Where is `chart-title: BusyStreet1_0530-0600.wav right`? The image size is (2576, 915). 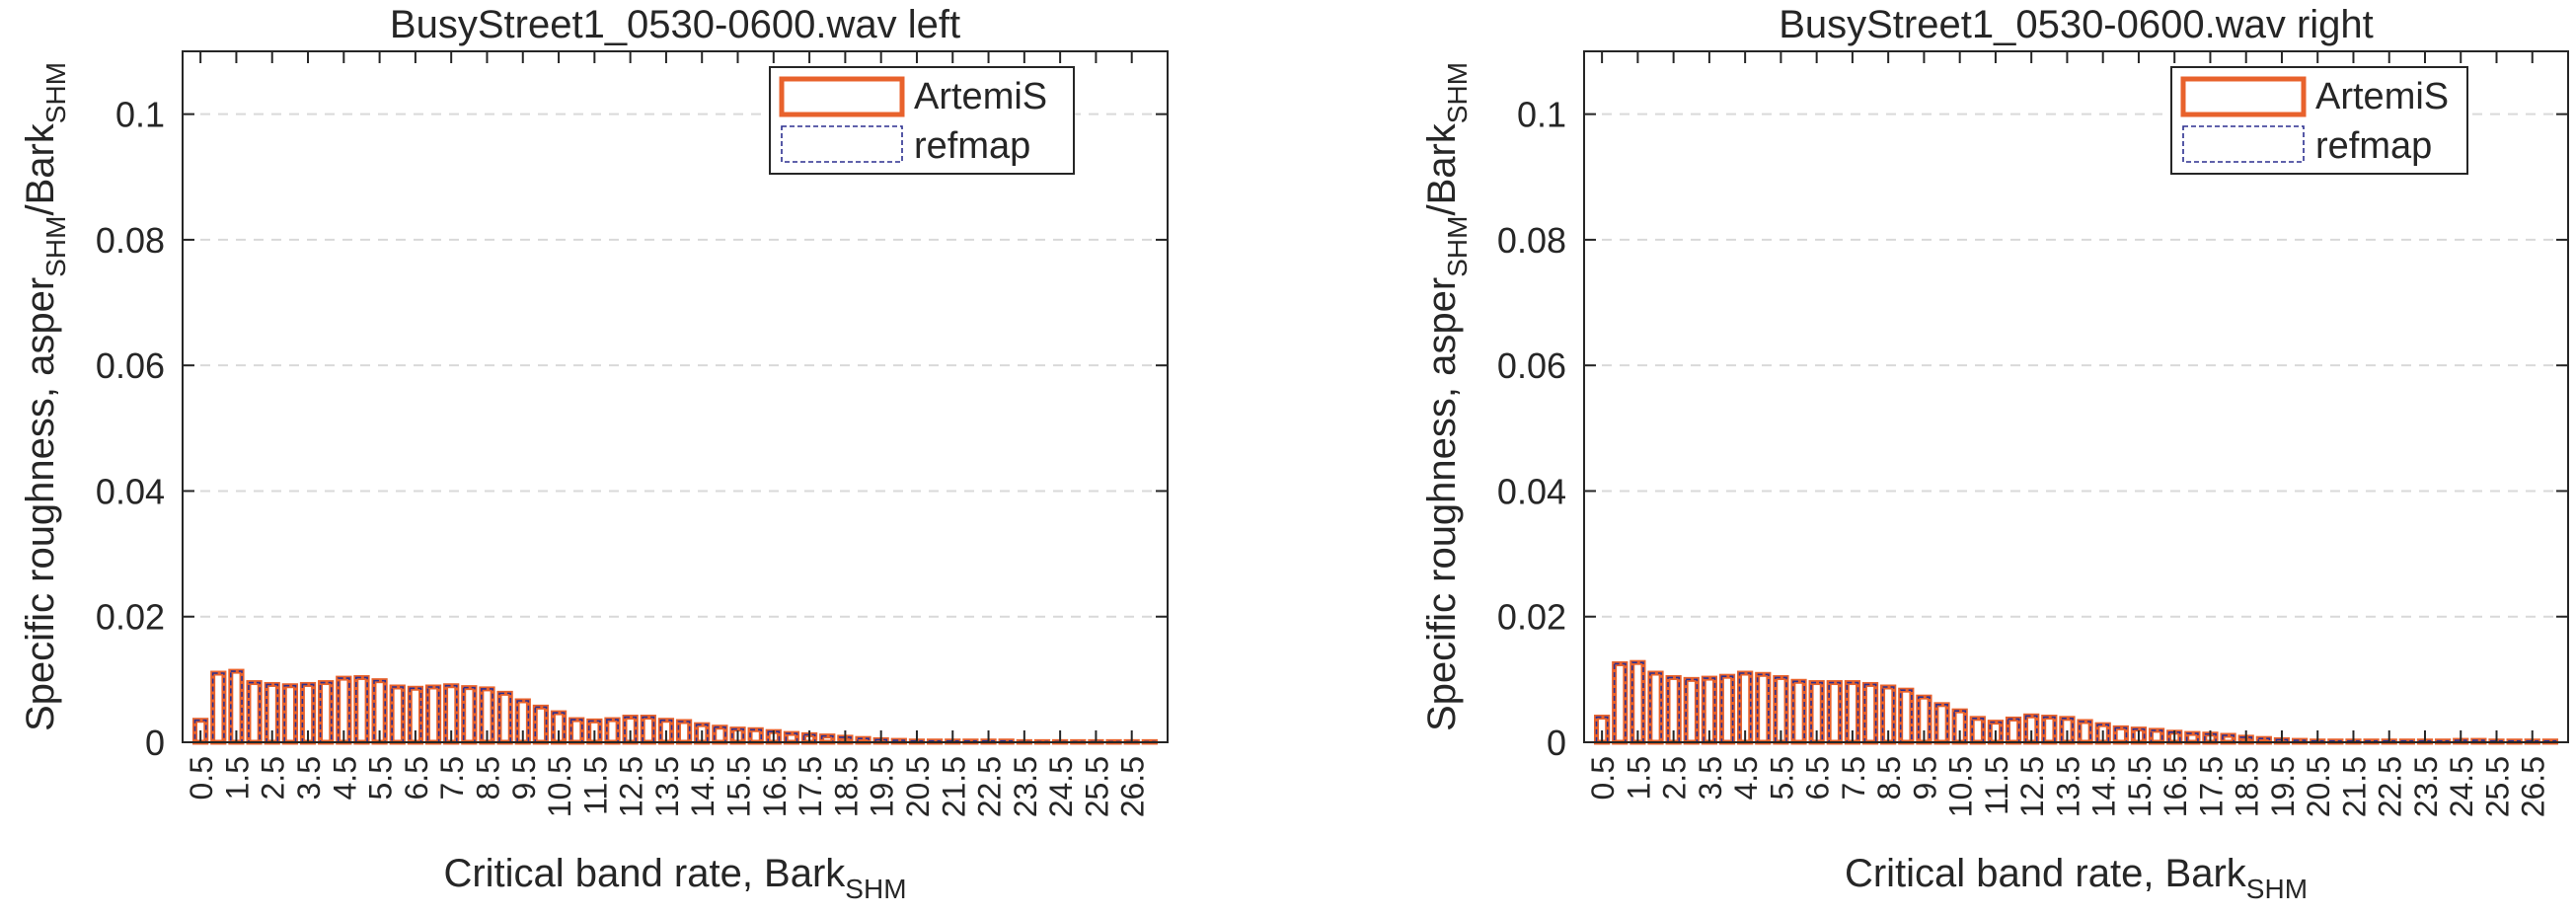 chart-title: BusyStreet1_0530-0600.wav right is located at coordinates (2076, 25).